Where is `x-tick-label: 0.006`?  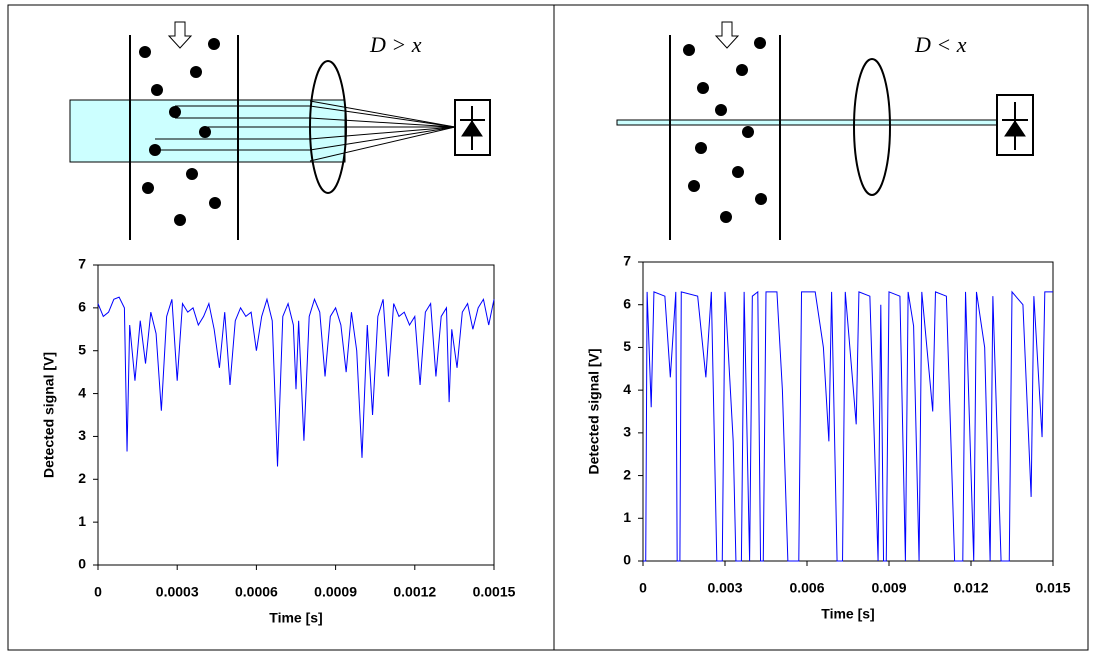 x-tick-label: 0.006 is located at coordinates (806, 588).